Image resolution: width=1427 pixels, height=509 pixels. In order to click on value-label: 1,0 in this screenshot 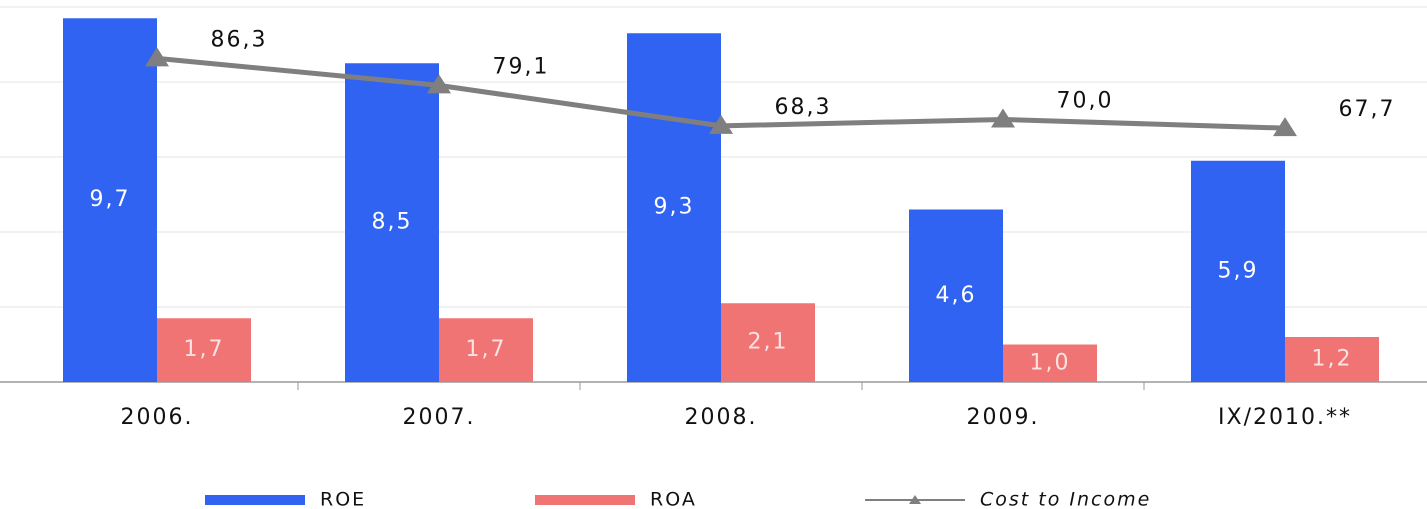, I will do `click(1050, 362)`.